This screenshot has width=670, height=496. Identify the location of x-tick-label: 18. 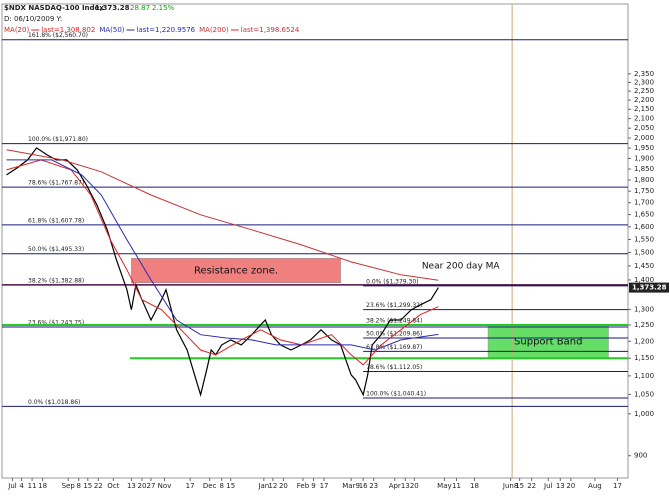
(474, 486).